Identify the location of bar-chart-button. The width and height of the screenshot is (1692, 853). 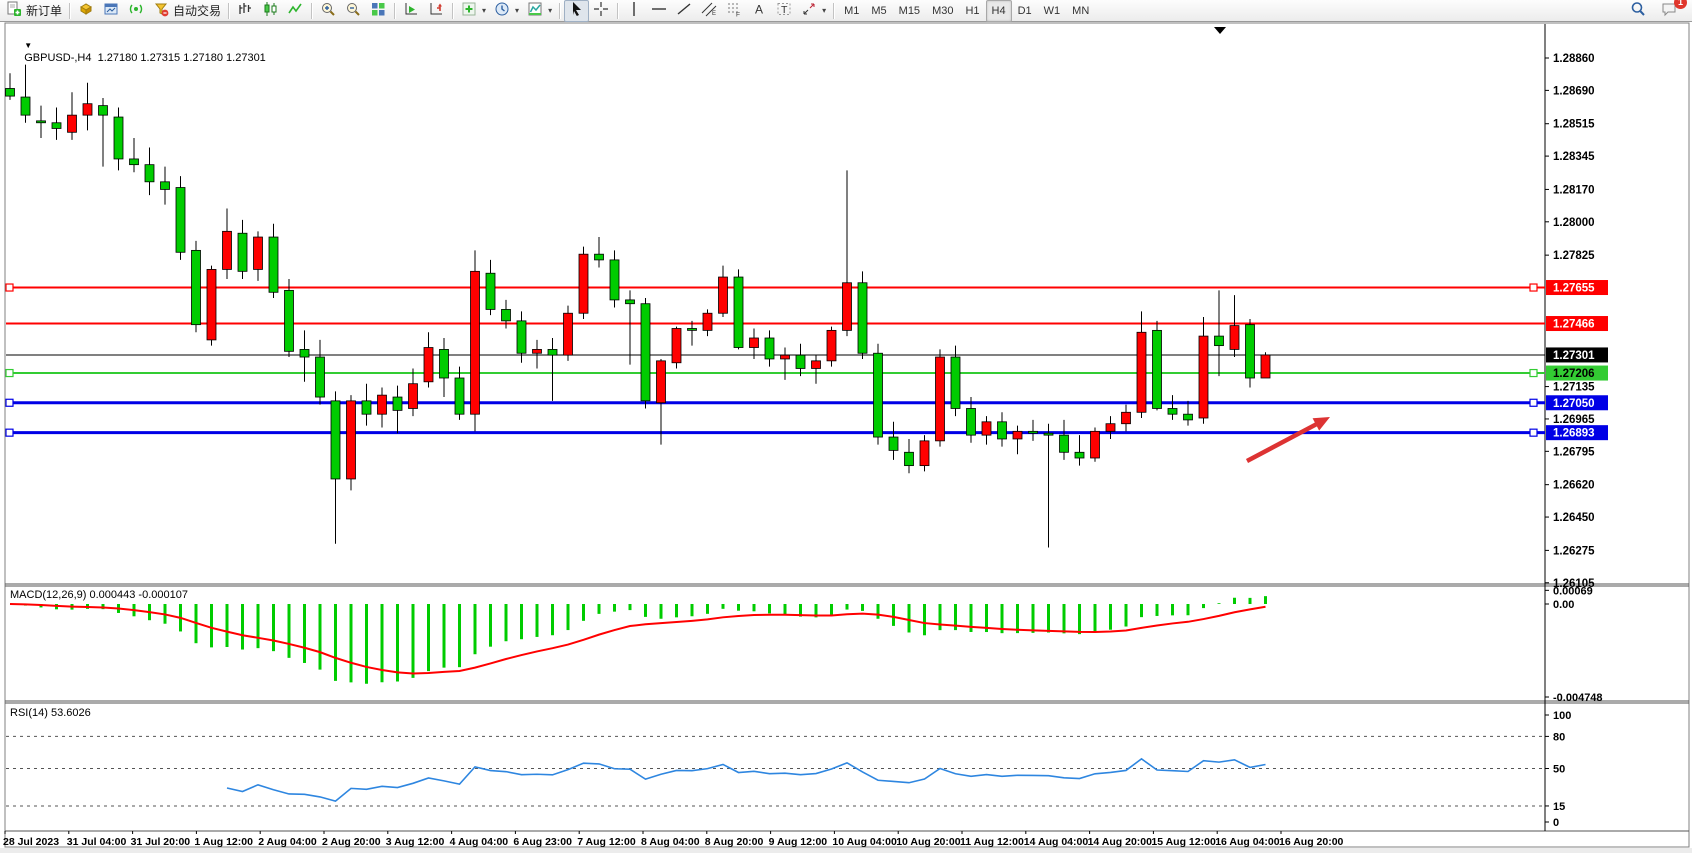
(245, 11).